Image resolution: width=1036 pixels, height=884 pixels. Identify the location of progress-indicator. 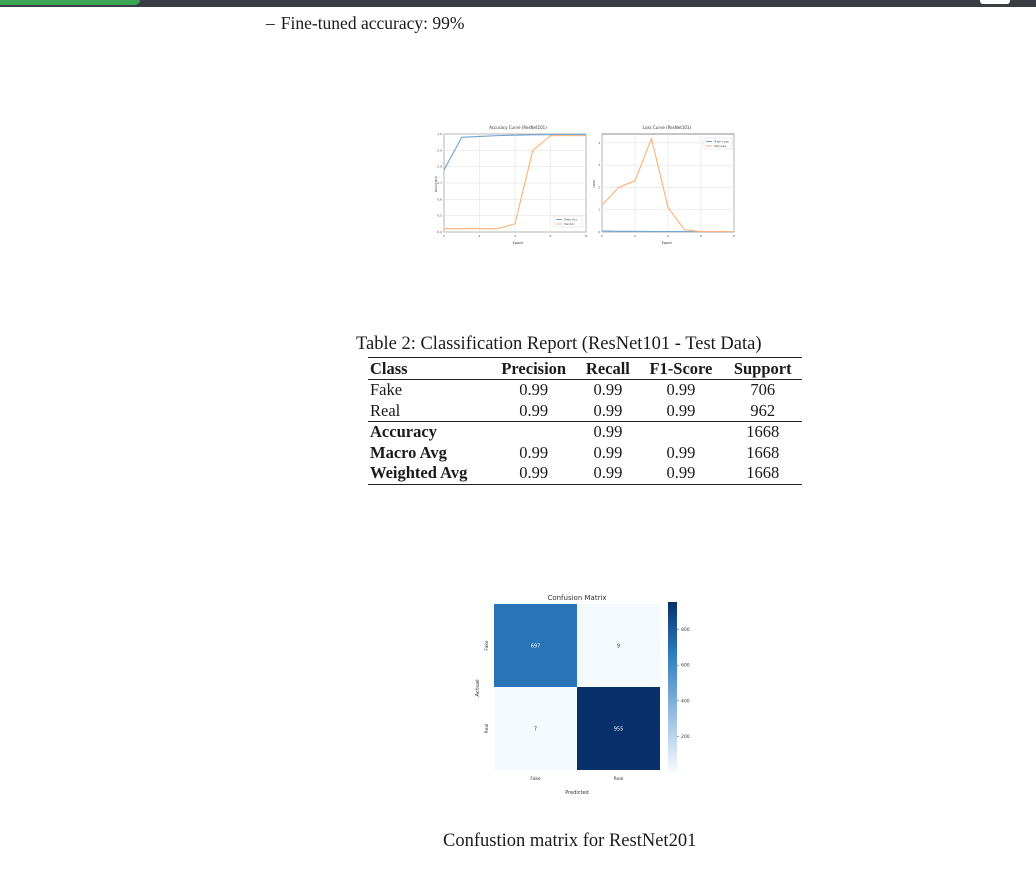
(70, 2).